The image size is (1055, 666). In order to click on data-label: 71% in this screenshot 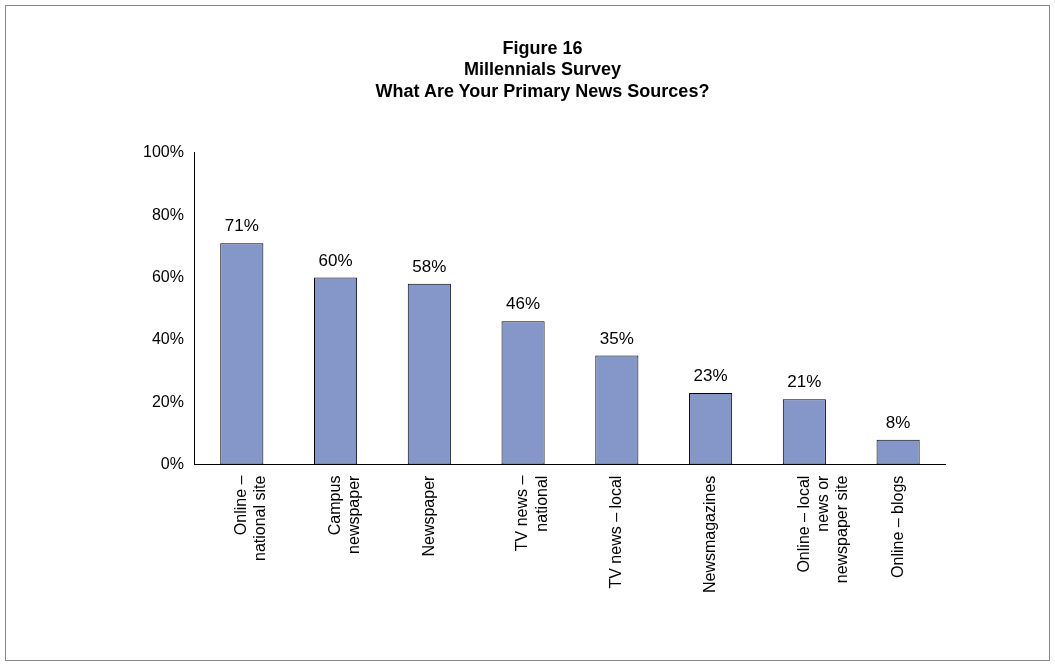, I will do `click(241, 226)`.